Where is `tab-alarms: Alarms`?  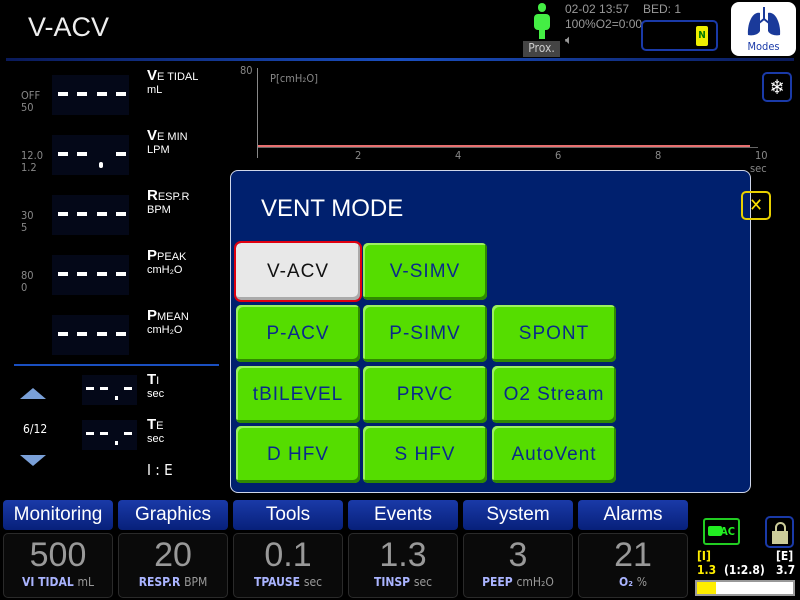
tab-alarms: Alarms is located at coordinates (633, 515).